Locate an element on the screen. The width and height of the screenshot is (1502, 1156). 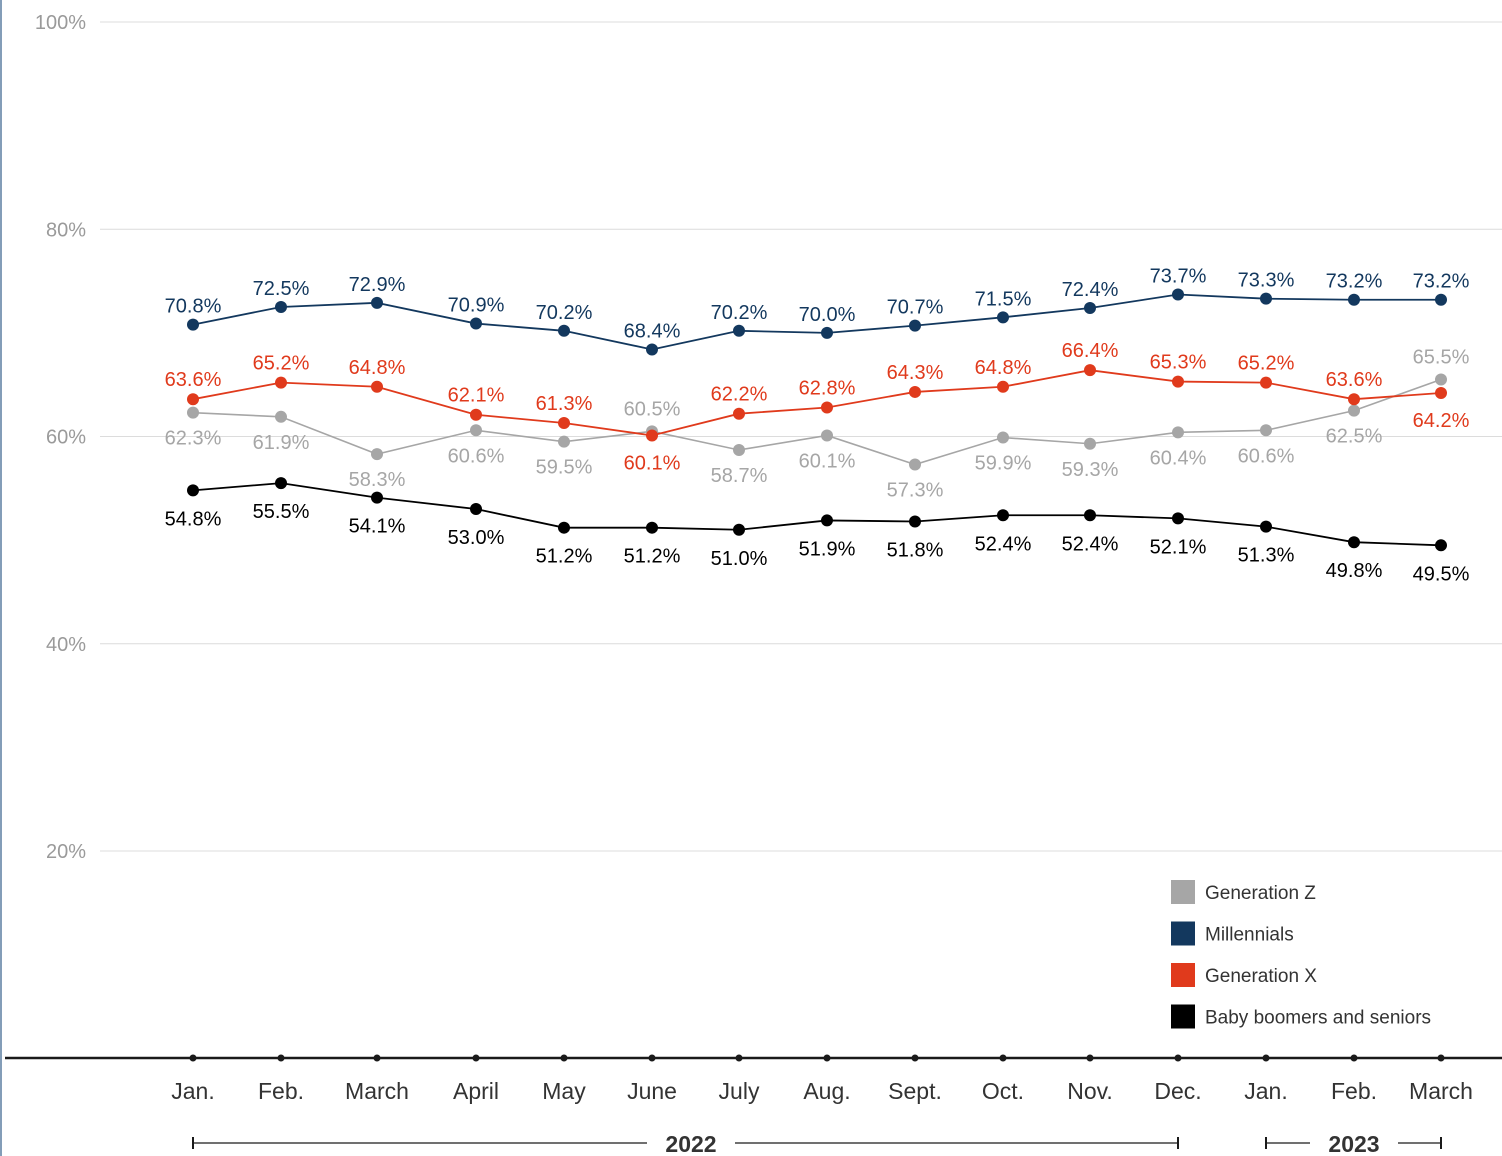
data-label: 65.5% is located at coordinates (1441, 358).